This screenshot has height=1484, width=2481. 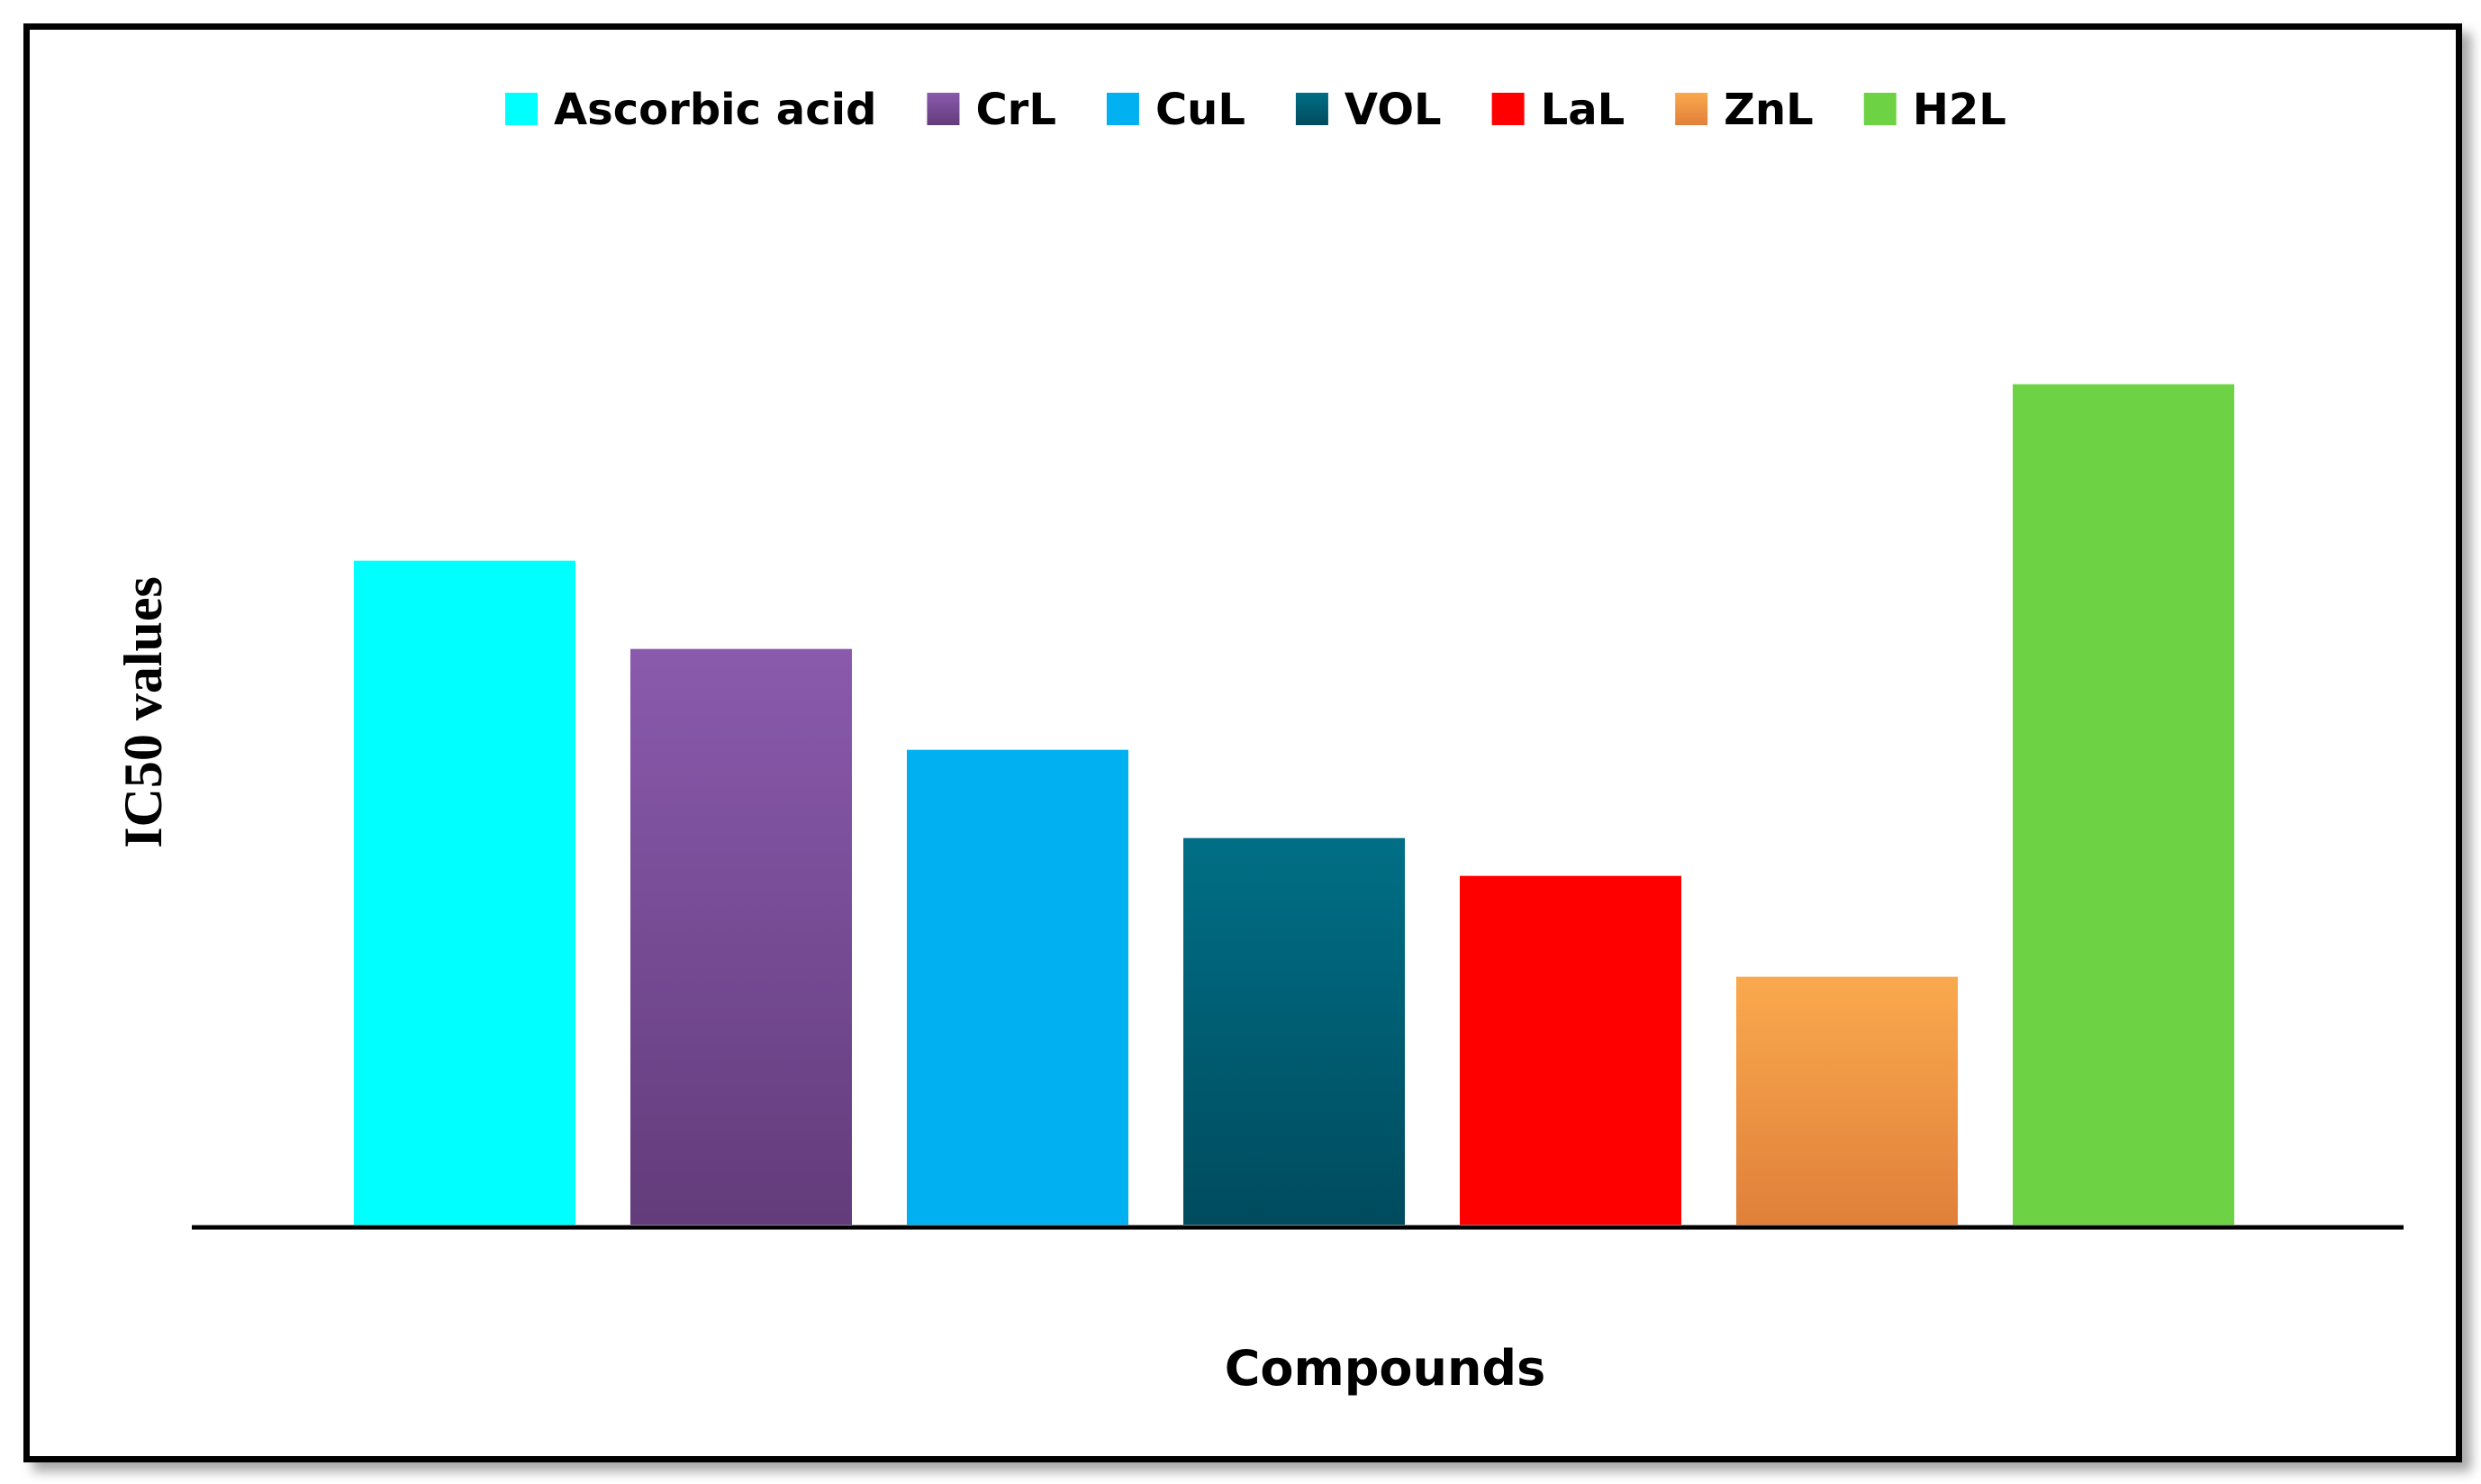 I want to click on legend-marker-vol, so click(x=1311, y=109).